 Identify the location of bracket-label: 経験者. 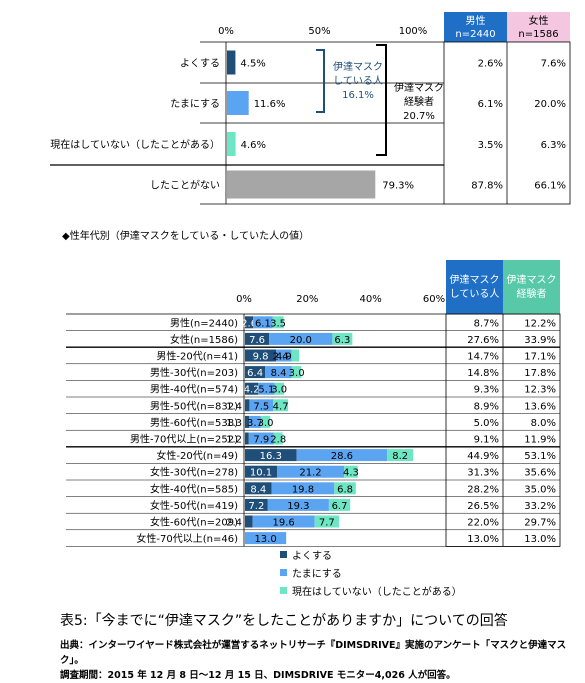
(419, 101).